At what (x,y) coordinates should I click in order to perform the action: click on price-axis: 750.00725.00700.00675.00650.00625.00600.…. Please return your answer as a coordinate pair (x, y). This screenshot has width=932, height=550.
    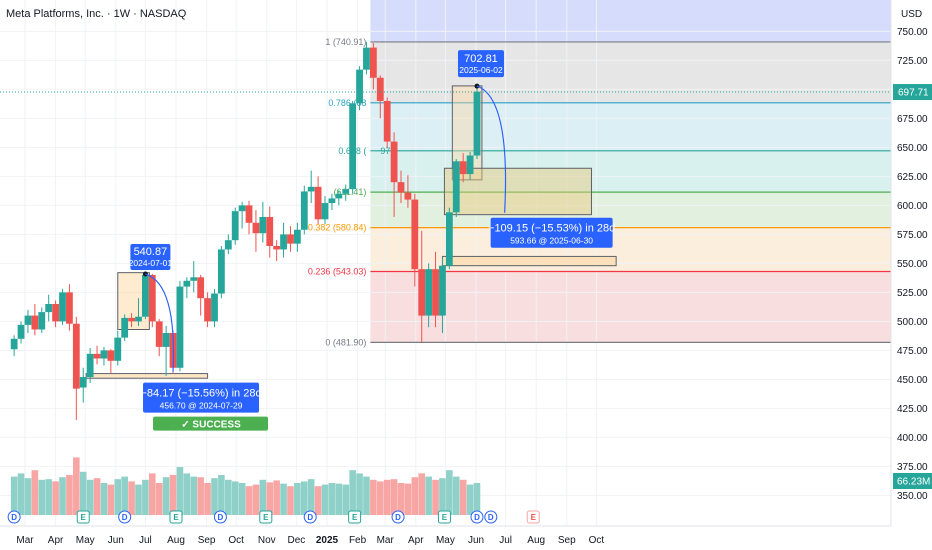
    Looking at the image, I should click on (911, 263).